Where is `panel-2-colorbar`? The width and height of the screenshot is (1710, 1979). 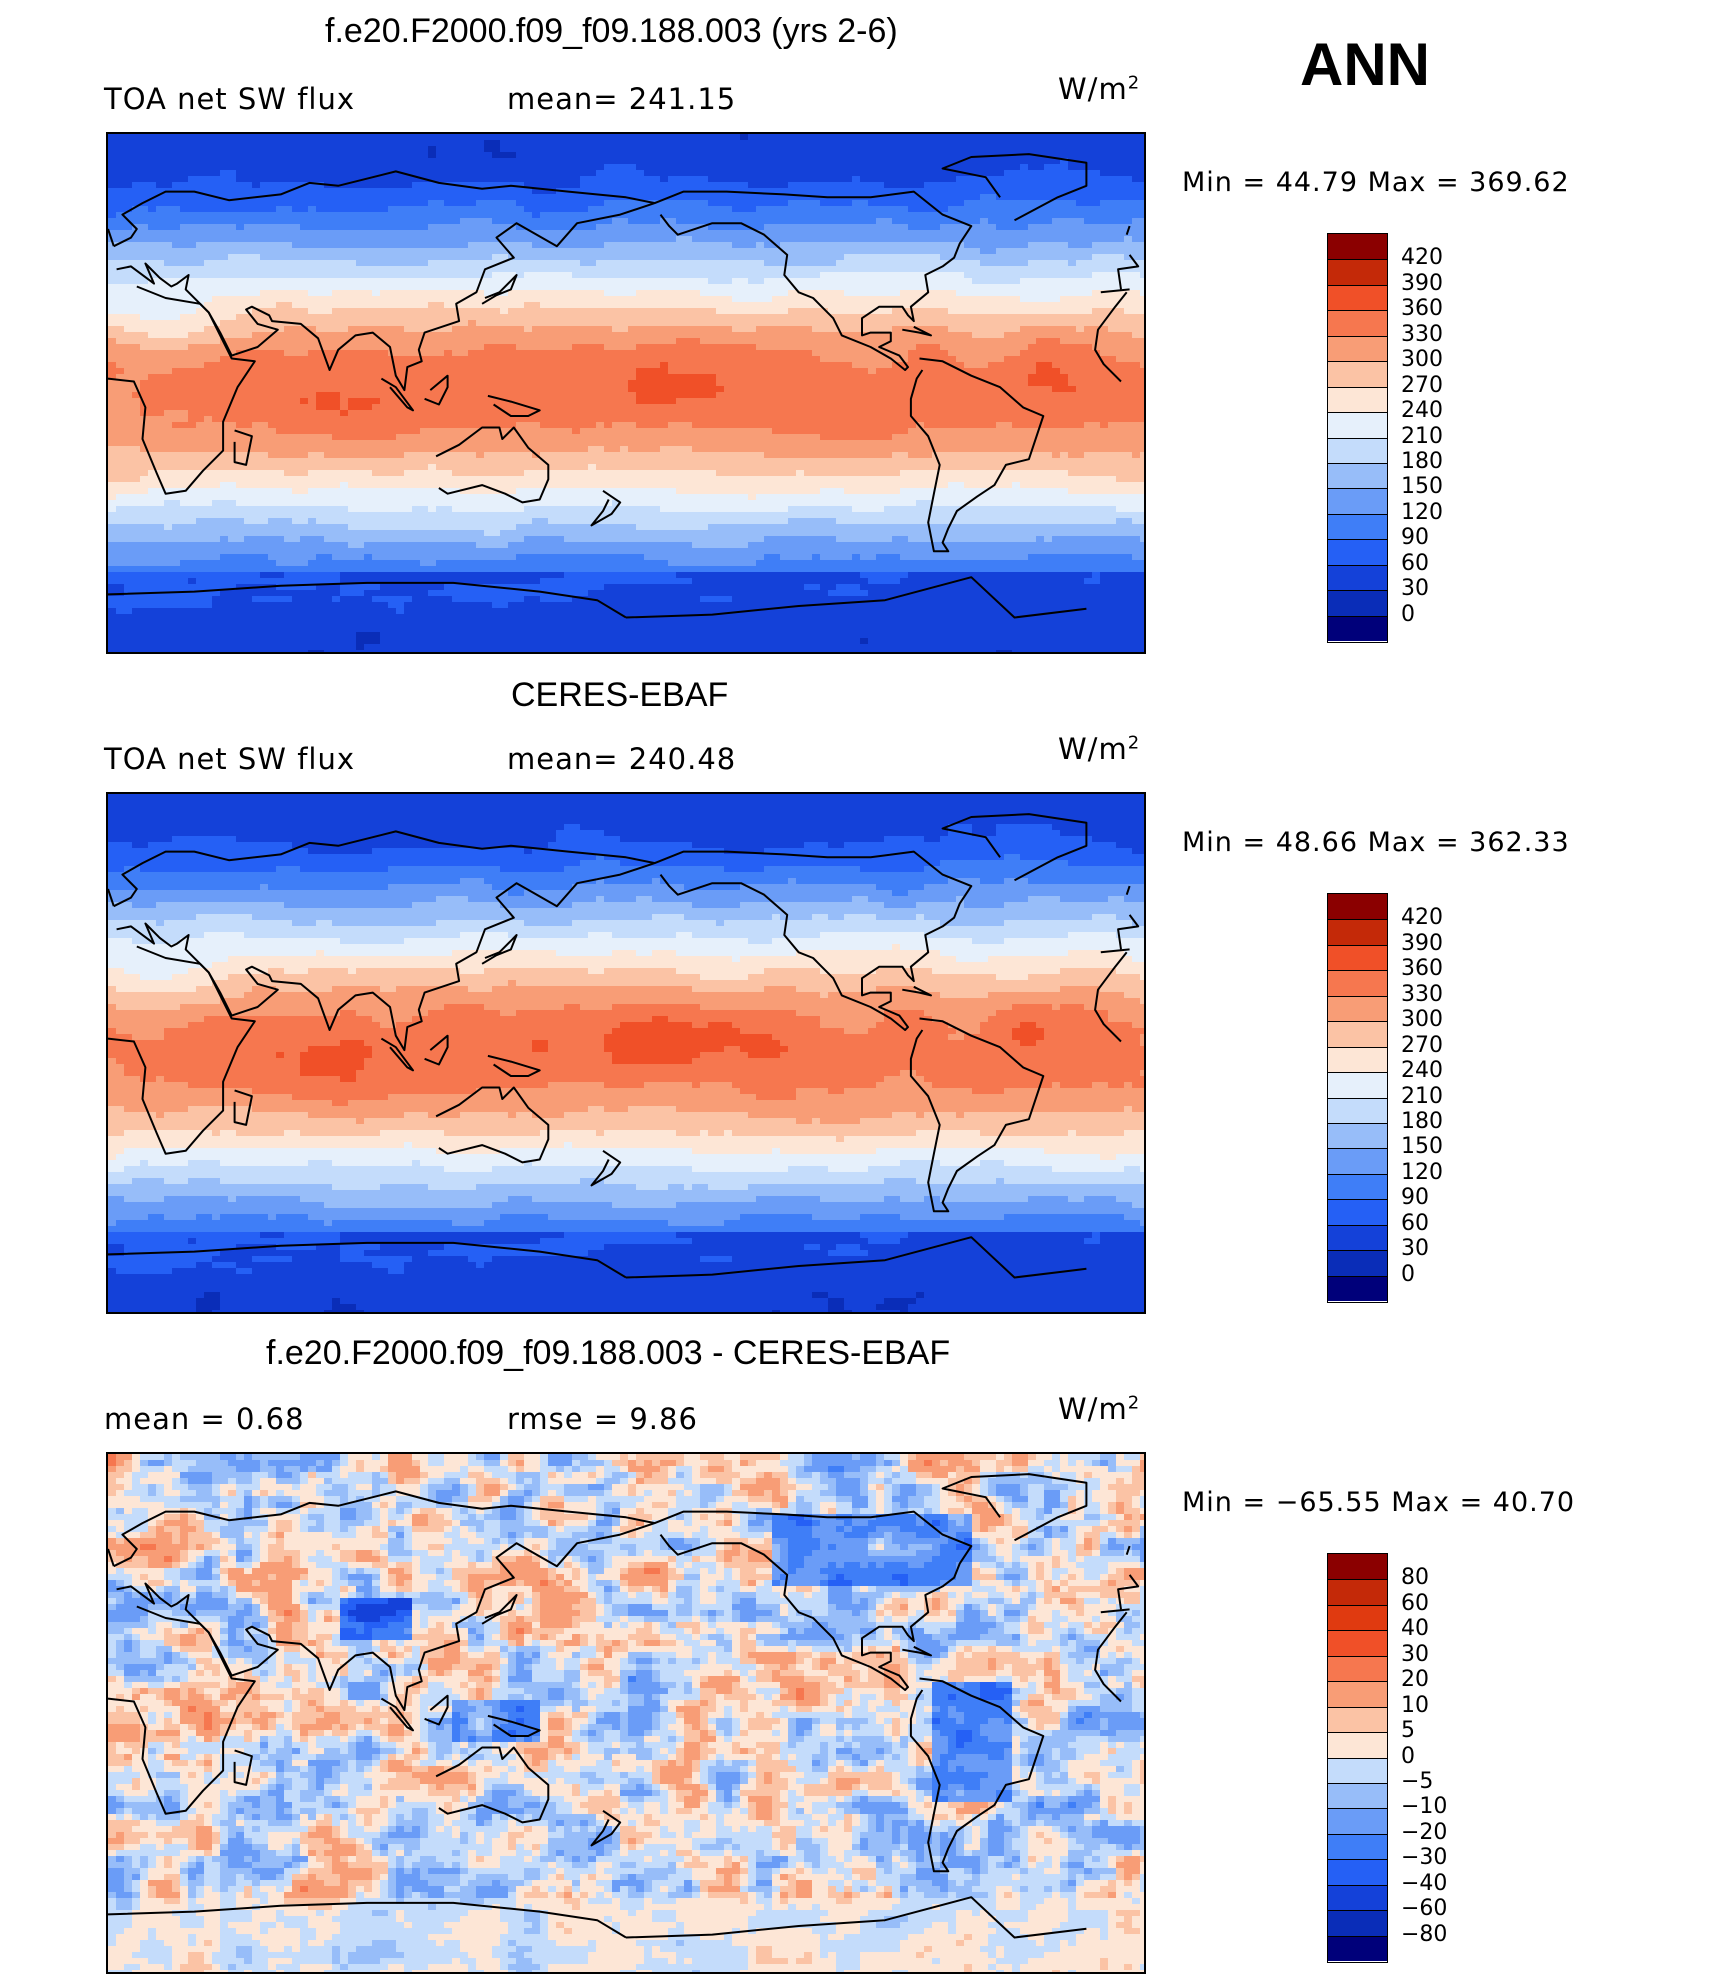
panel-2-colorbar is located at coordinates (1357, 1098).